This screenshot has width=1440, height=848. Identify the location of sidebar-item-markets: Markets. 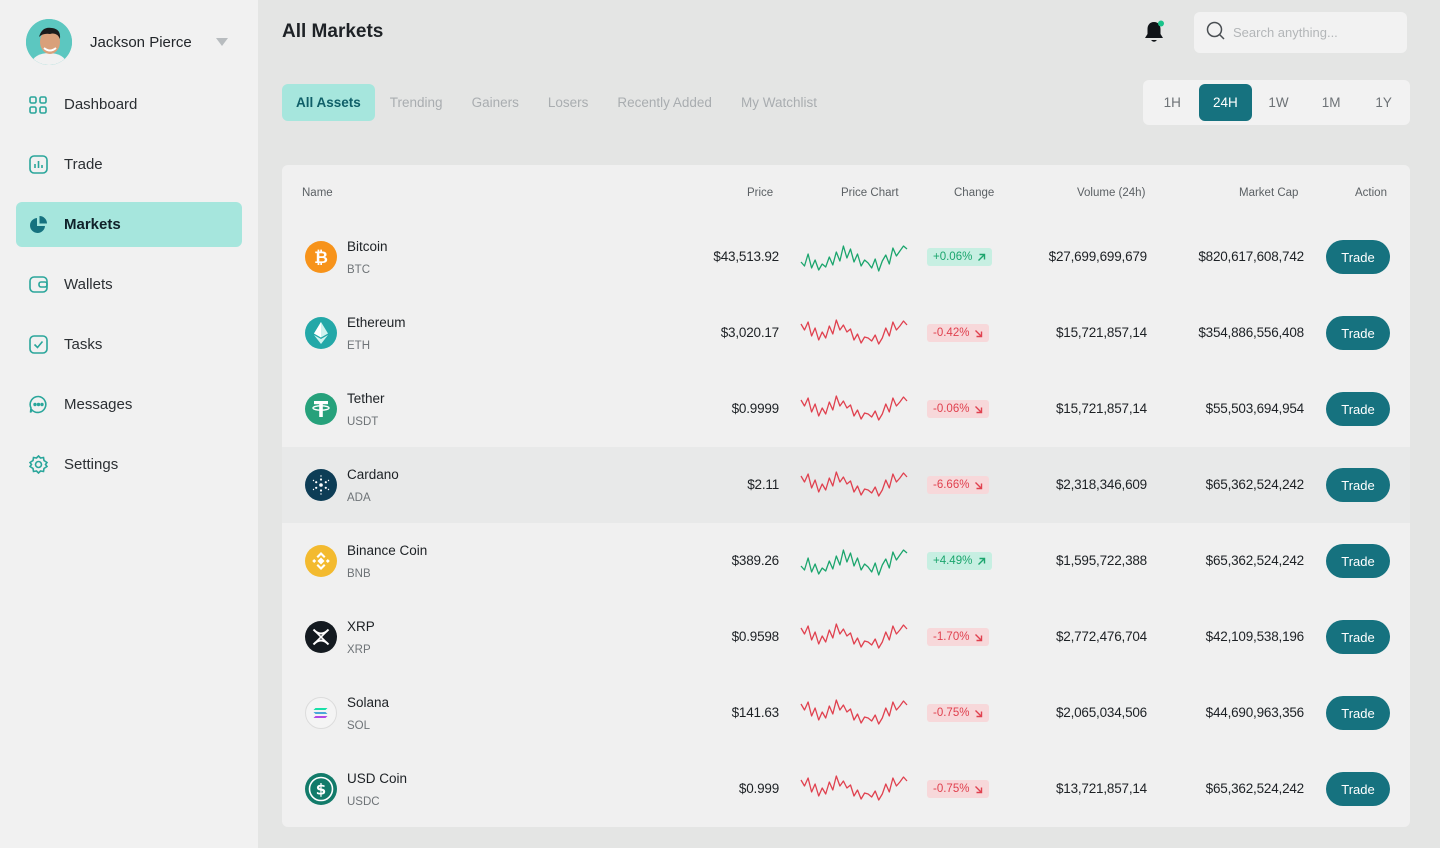
(129, 224).